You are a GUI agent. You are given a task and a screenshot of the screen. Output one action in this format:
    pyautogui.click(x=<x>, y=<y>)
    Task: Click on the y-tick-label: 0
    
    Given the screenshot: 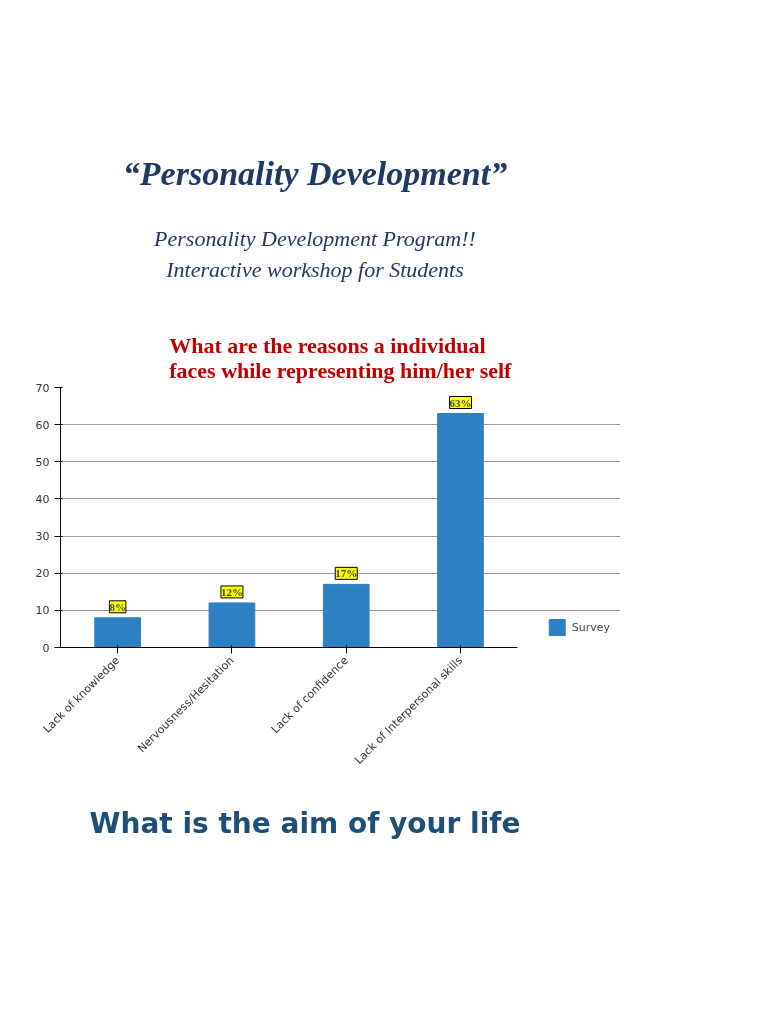 What is the action you would take?
    pyautogui.click(x=46, y=648)
    